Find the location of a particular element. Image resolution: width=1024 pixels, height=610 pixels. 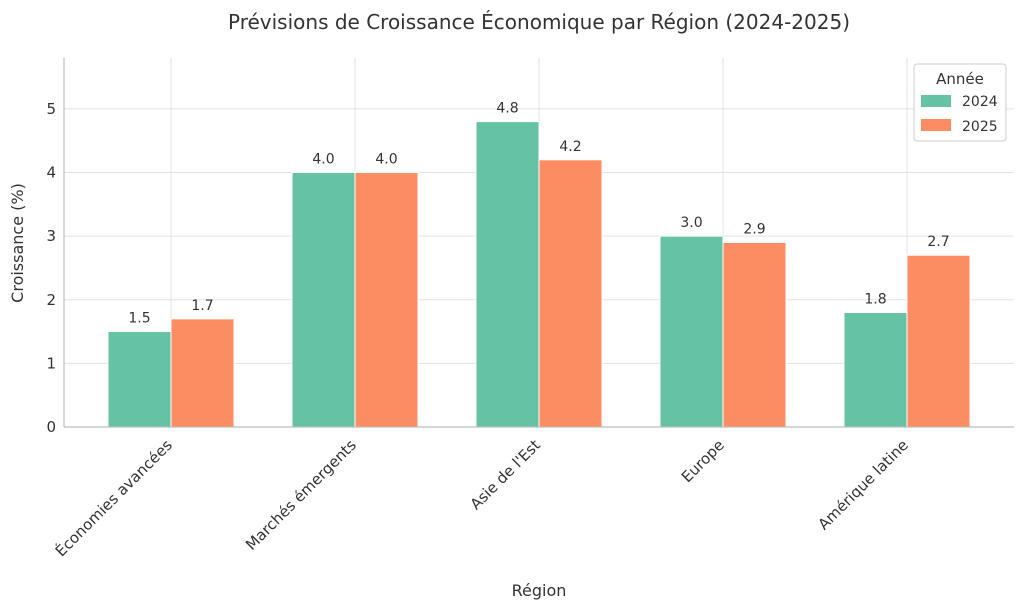

legend-swatch-2024 is located at coordinates (936, 101).